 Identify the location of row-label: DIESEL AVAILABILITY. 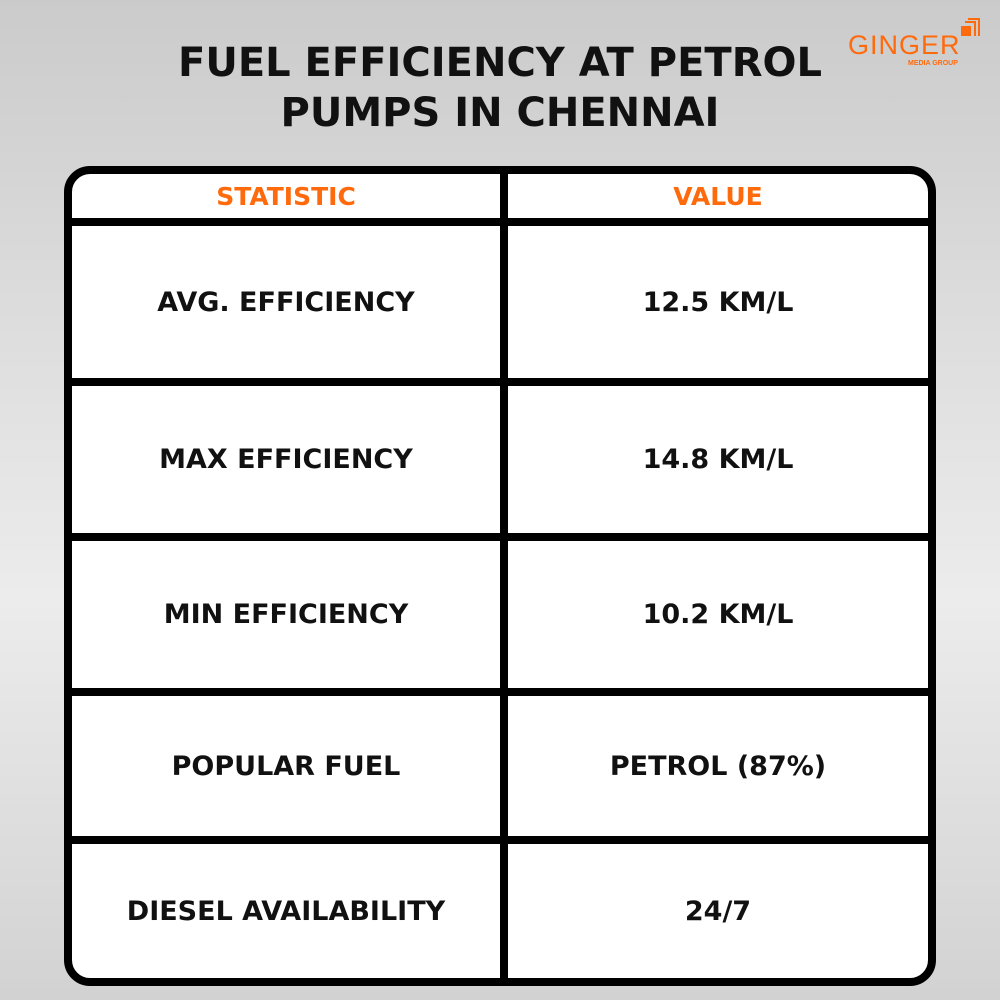
(286, 911).